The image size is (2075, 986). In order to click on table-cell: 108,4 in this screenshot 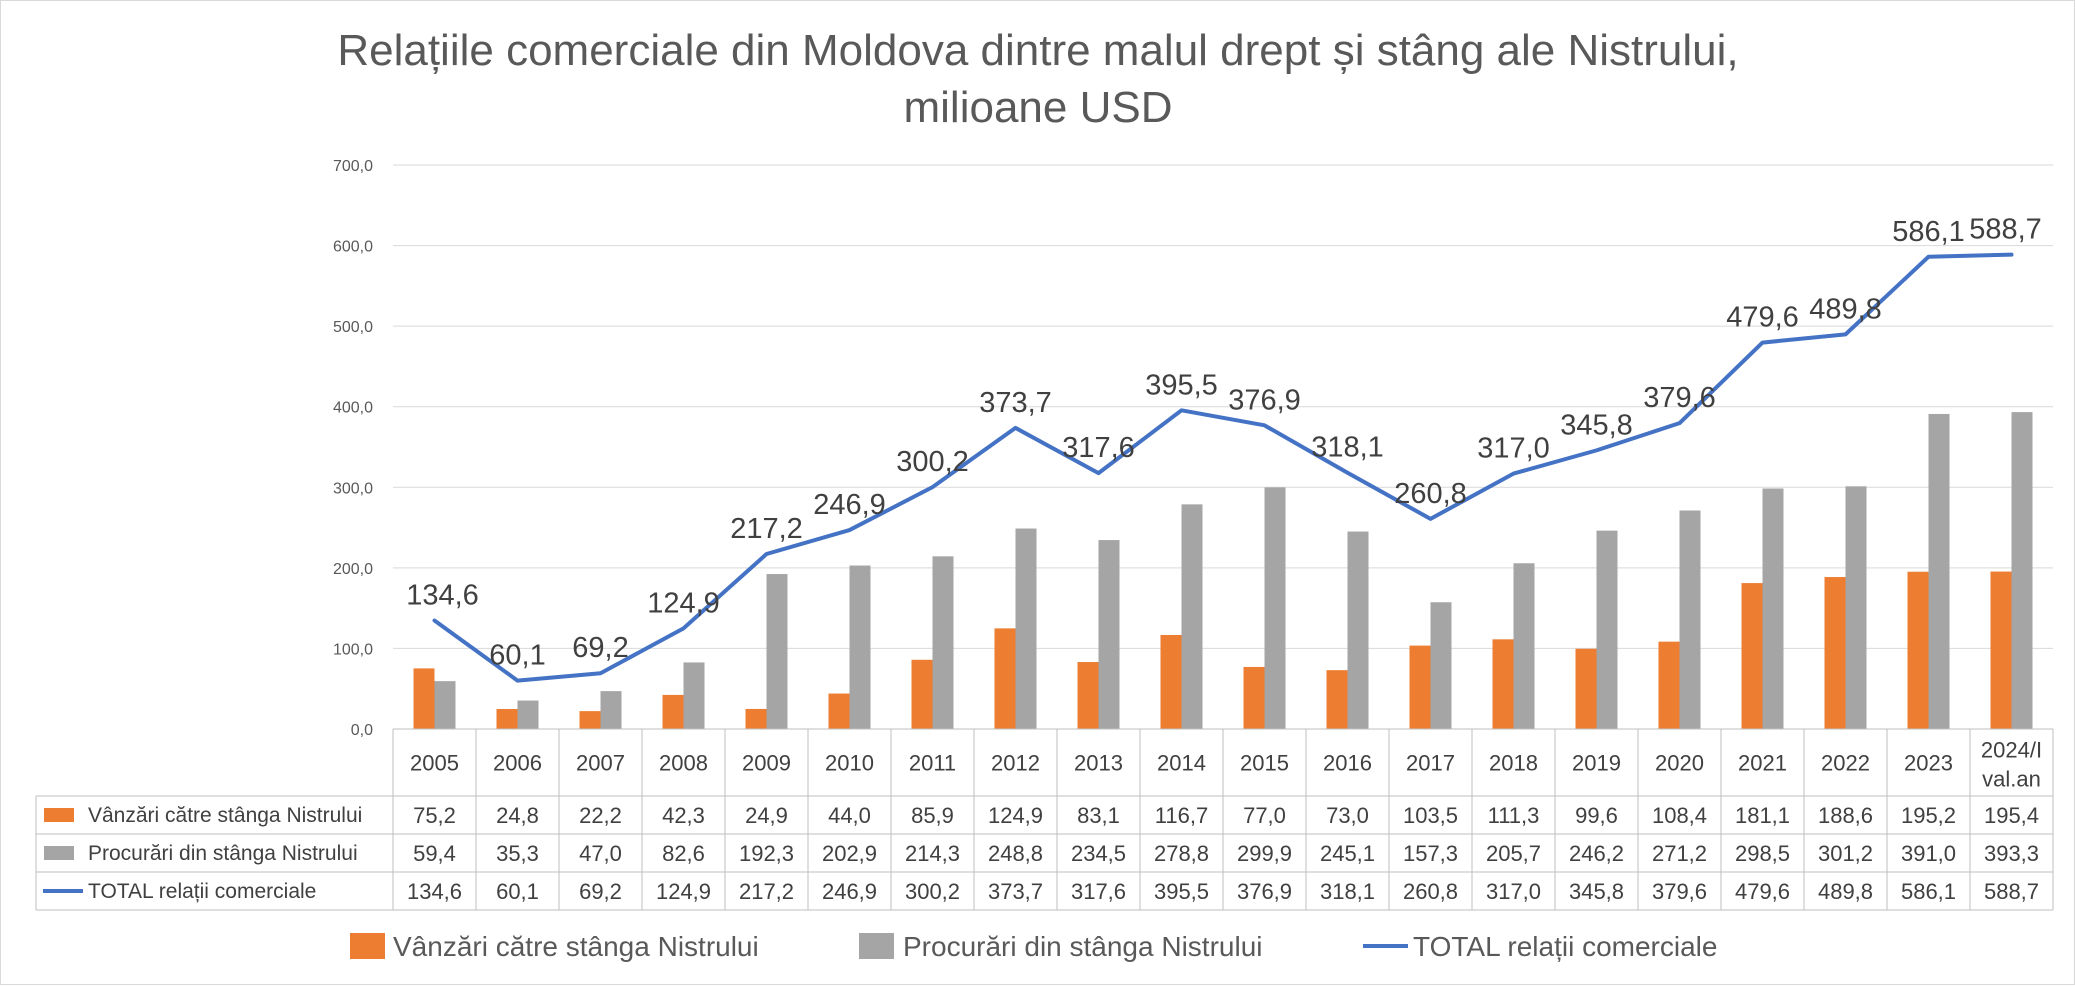, I will do `click(1679, 815)`.